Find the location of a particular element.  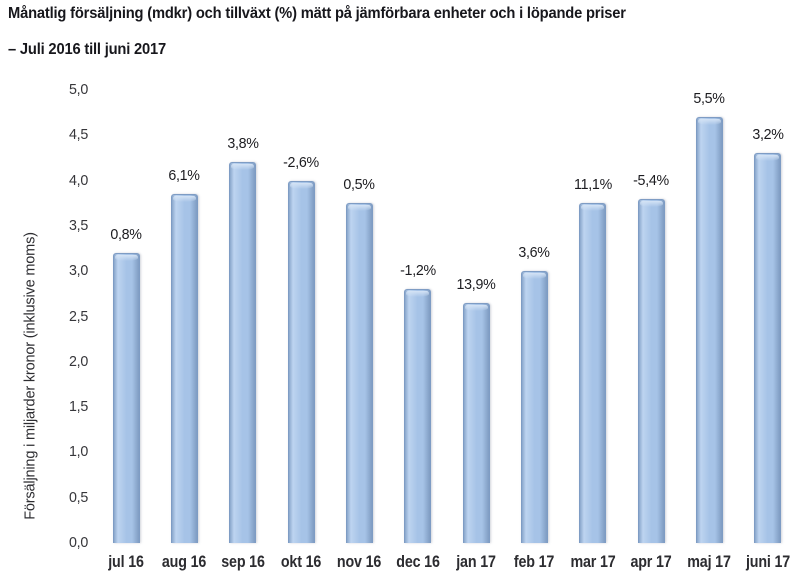

chart-subtitle: – Juli 2016 till juni 2017 is located at coordinates (87, 49).